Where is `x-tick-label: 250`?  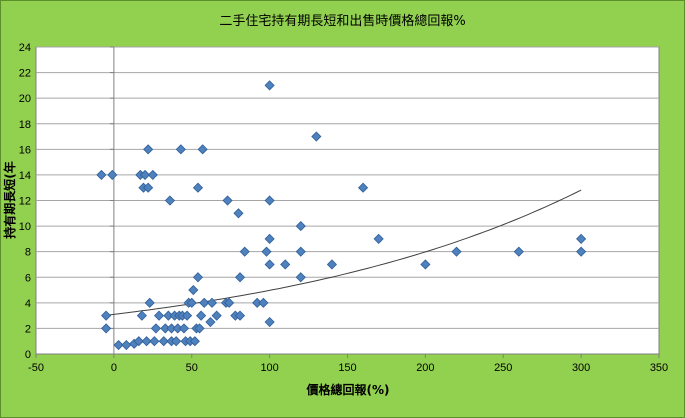 x-tick-label: 250 is located at coordinates (503, 368).